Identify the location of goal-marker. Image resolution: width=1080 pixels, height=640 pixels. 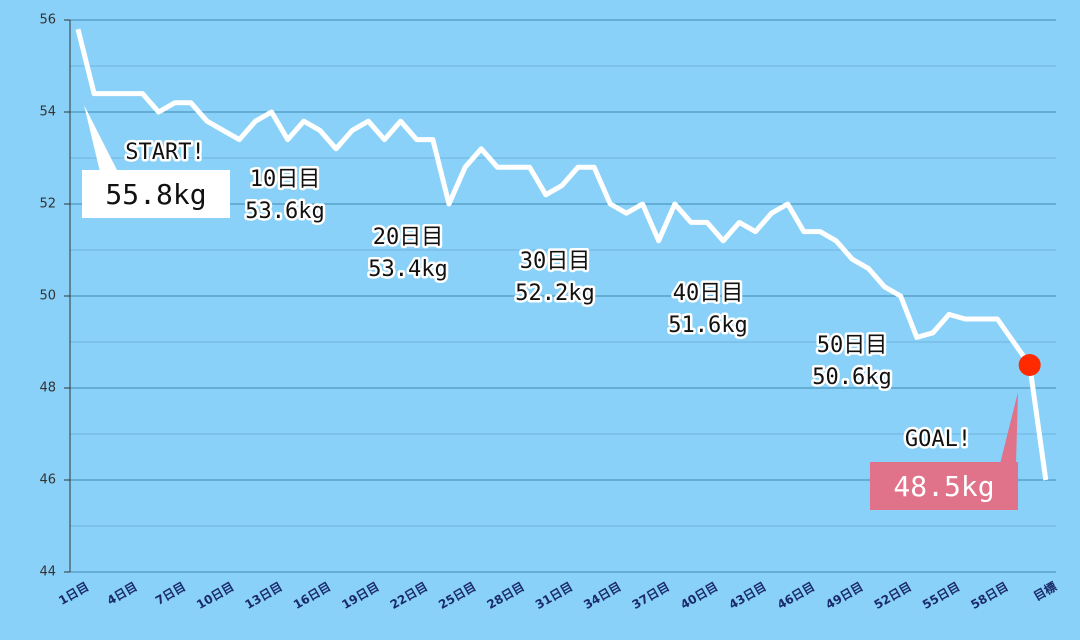
(1029, 365).